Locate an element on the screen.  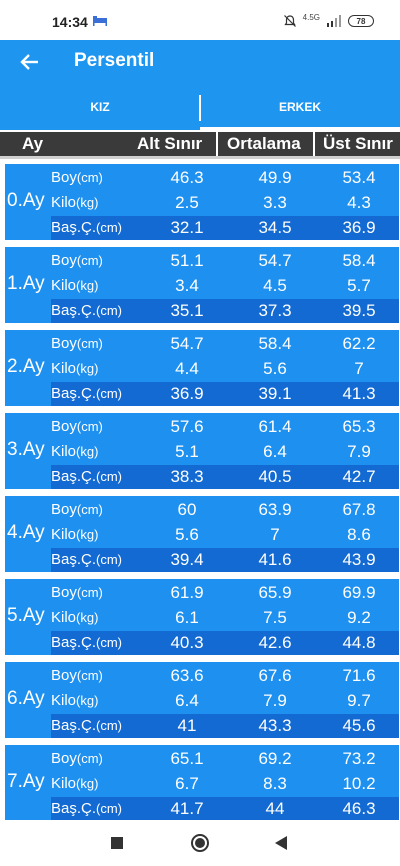
header-divider is located at coordinates (200, 157).